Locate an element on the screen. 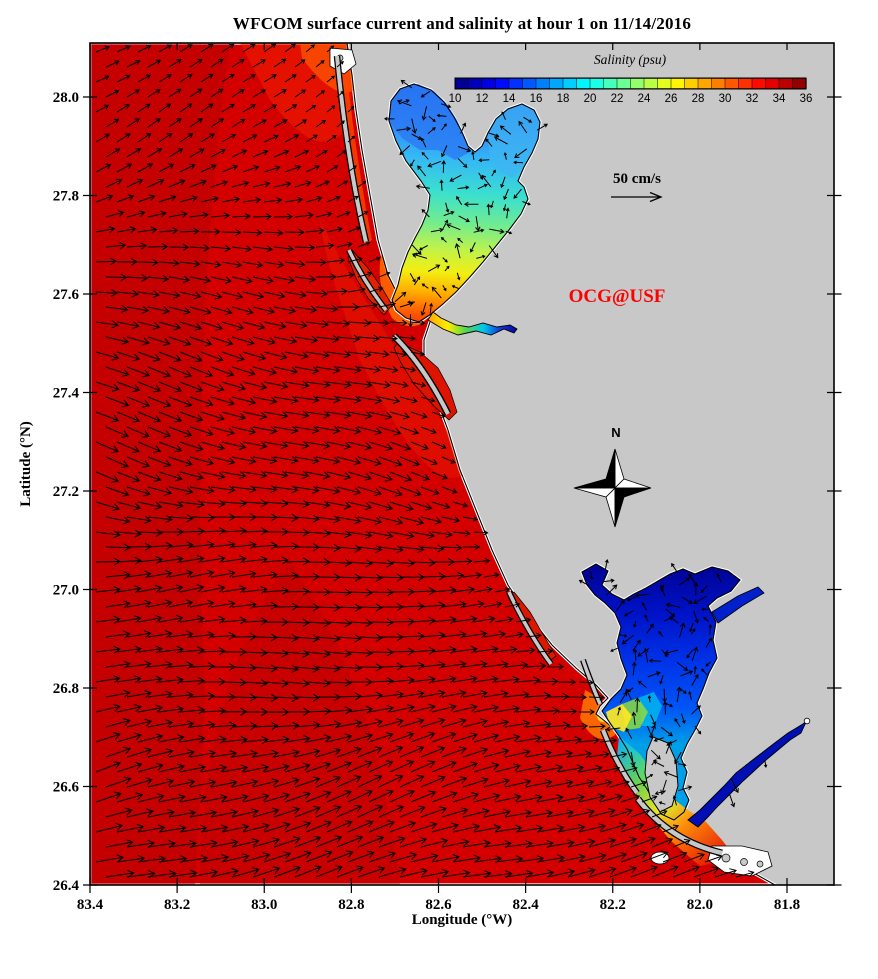 This screenshot has height=979, width=878. svg-text: 83.4 is located at coordinates (90, 905).